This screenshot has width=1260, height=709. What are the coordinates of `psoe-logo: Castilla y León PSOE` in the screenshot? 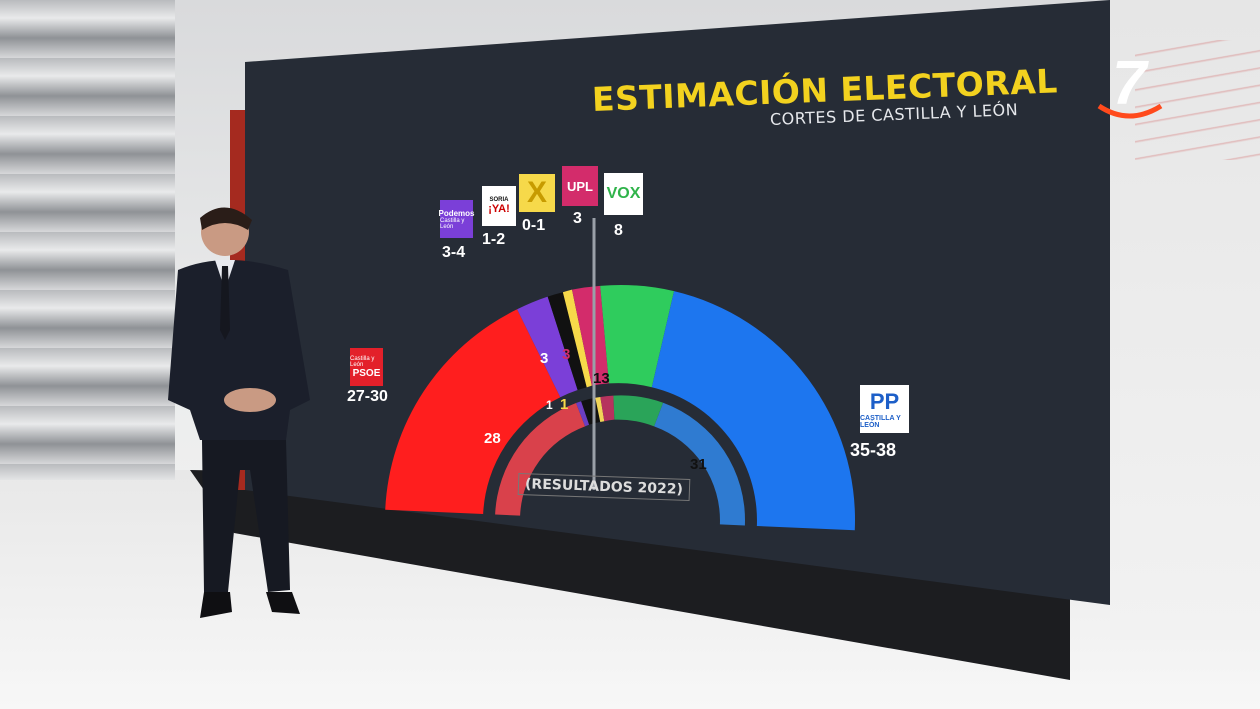 It's located at (366, 367).